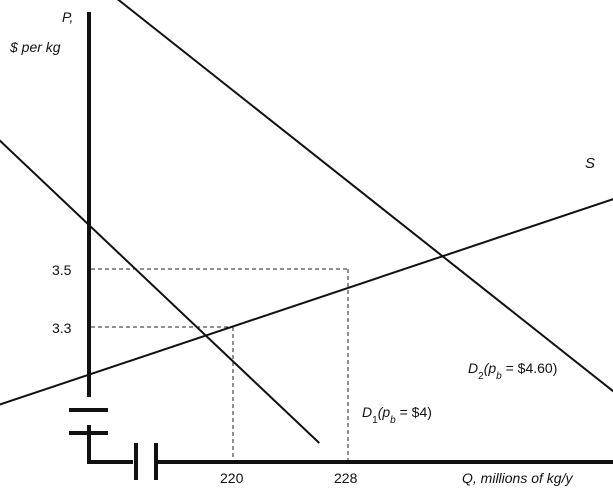  What do you see at coordinates (590, 163) in the screenshot?
I see `curve-label-s: S` at bounding box center [590, 163].